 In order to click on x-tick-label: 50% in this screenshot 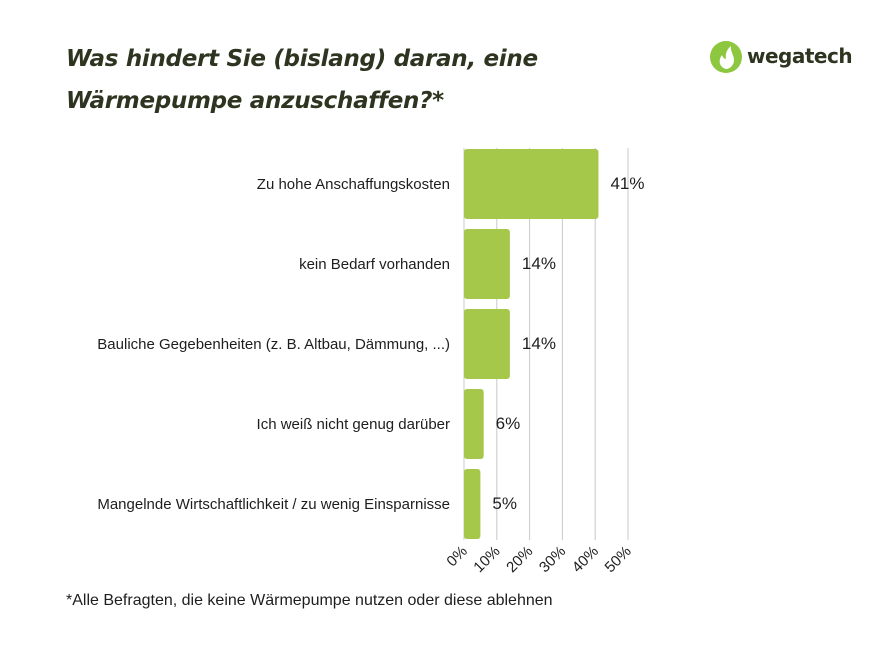, I will do `click(618, 559)`.